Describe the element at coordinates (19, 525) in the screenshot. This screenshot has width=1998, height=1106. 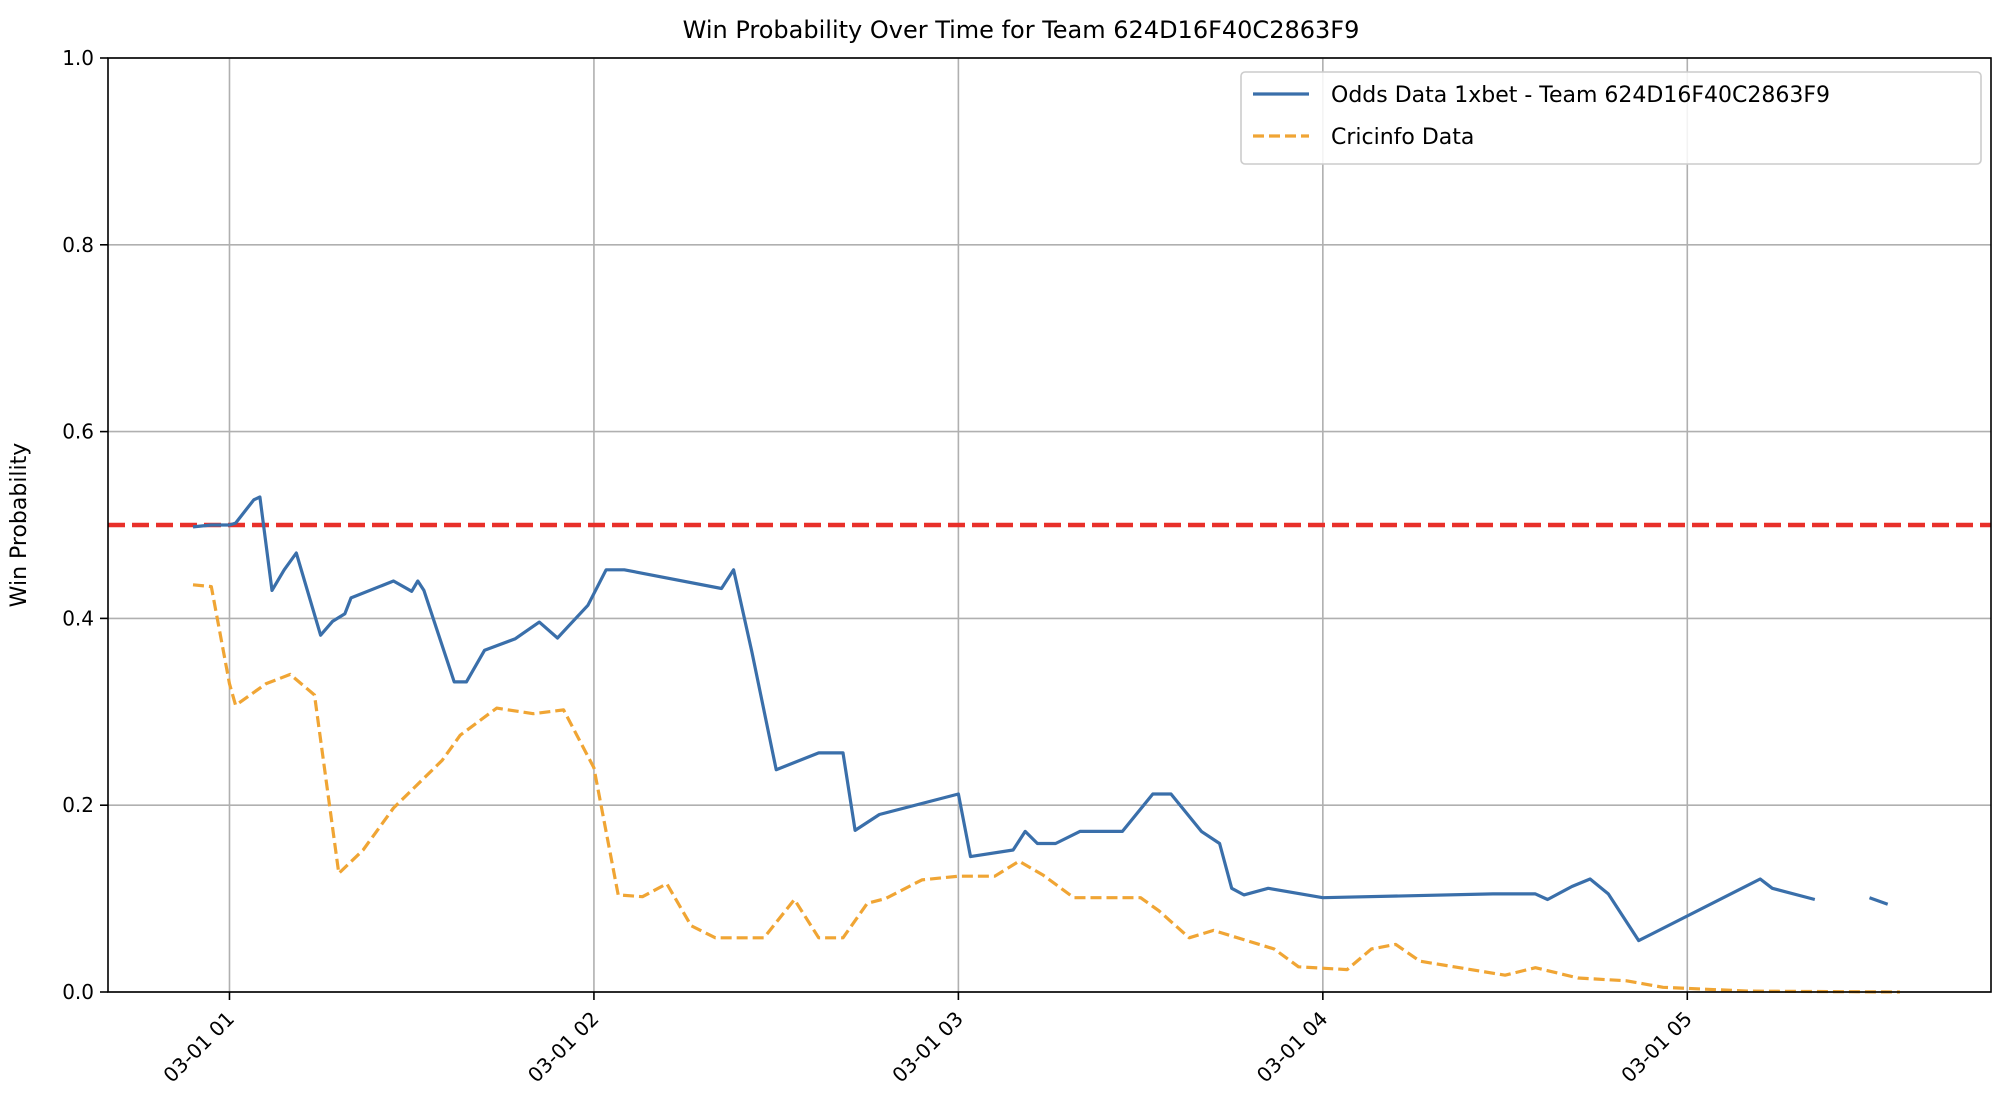
I see `y-axis-label: Win Probability` at that location.